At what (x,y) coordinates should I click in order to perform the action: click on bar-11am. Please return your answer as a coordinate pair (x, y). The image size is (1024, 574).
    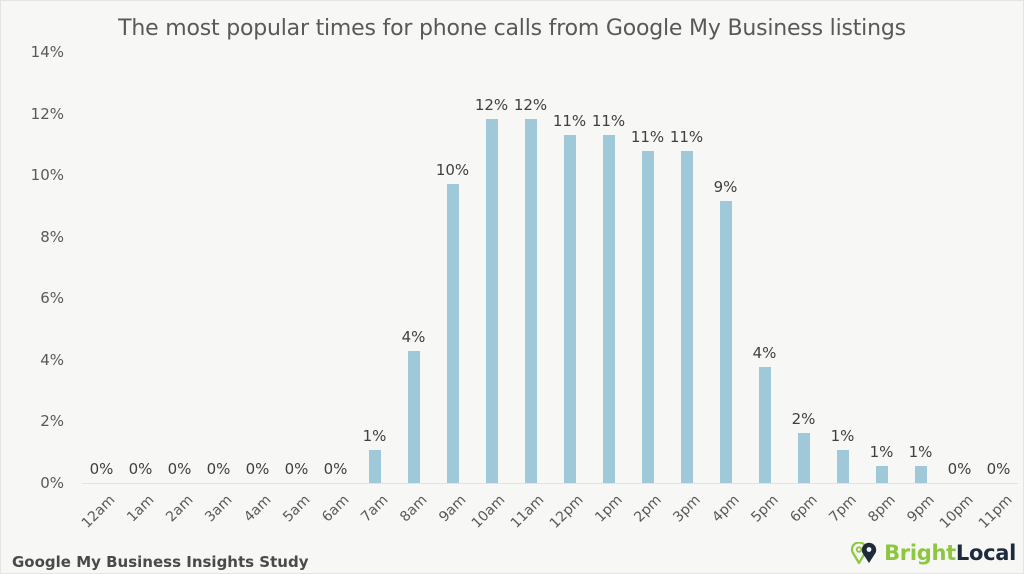
    Looking at the image, I should click on (530, 300).